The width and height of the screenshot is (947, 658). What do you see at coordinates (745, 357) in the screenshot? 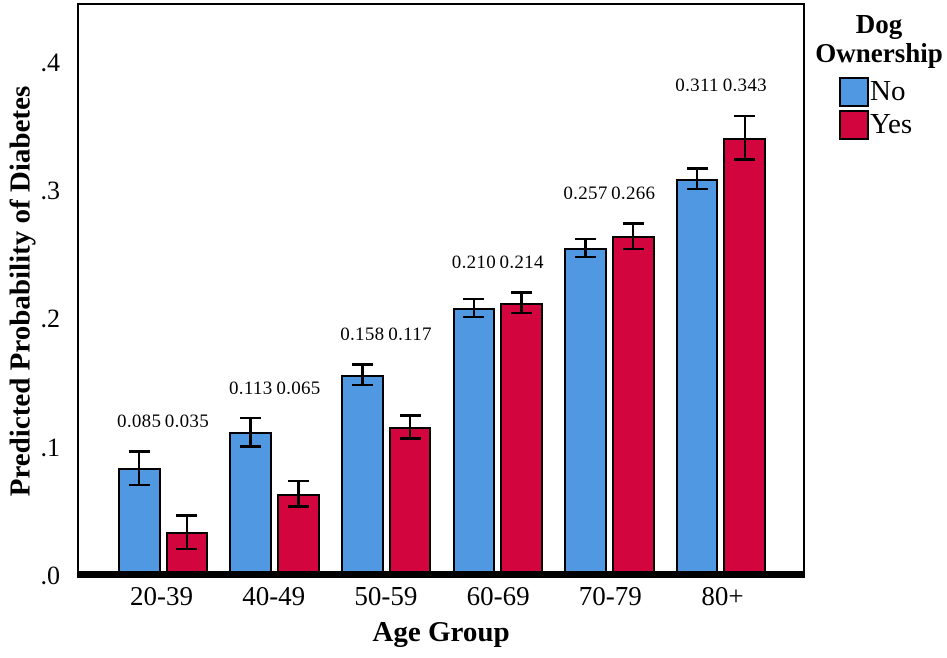
I see `bar-yes-80+` at bounding box center [745, 357].